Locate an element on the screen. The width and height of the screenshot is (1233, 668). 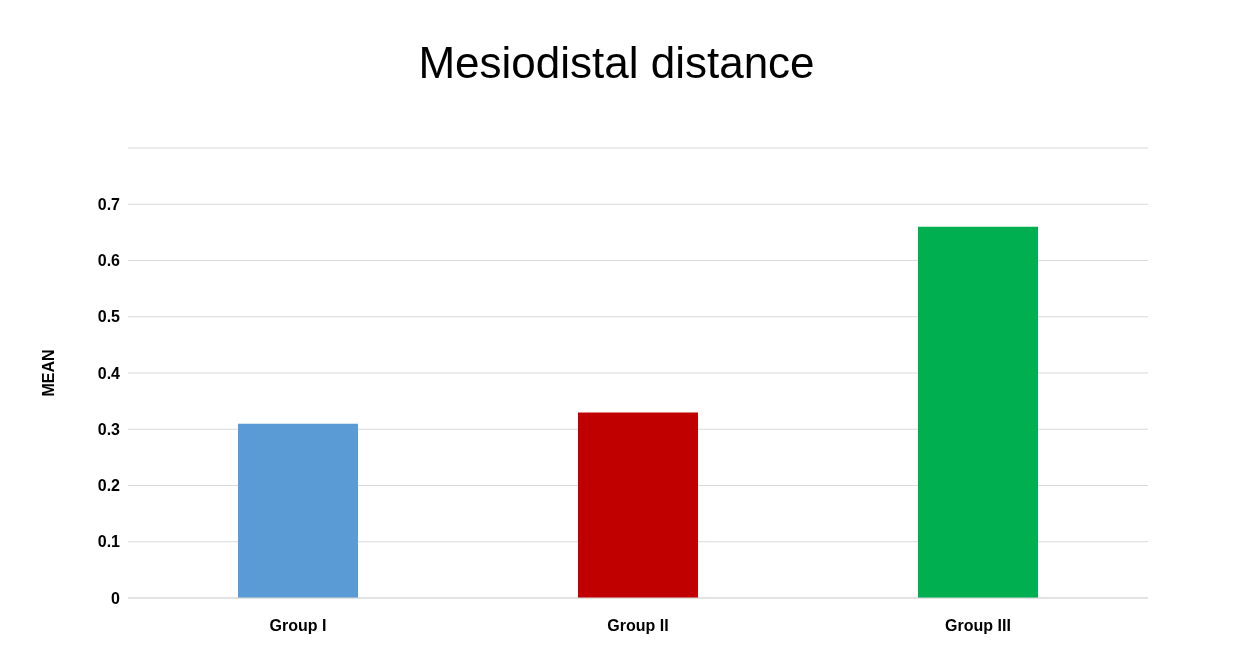
y-tick-label: 0.4 is located at coordinates (109, 373).